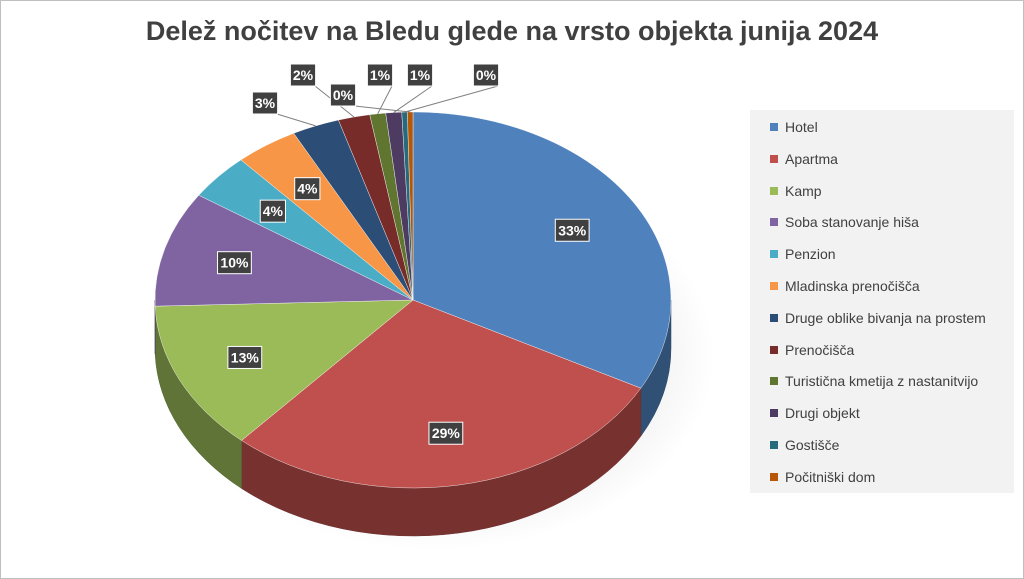 The width and height of the screenshot is (1024, 579). What do you see at coordinates (296, 120) in the screenshot?
I see `leader-line-druge-oblike-bivanja-na-prostem` at bounding box center [296, 120].